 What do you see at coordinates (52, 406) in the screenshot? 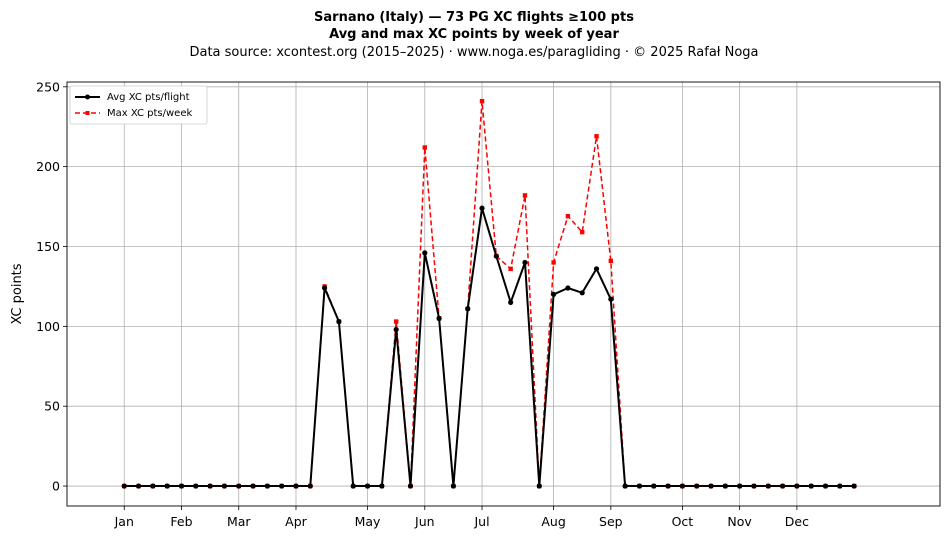
I see `y-tick-label: 50` at bounding box center [52, 406].